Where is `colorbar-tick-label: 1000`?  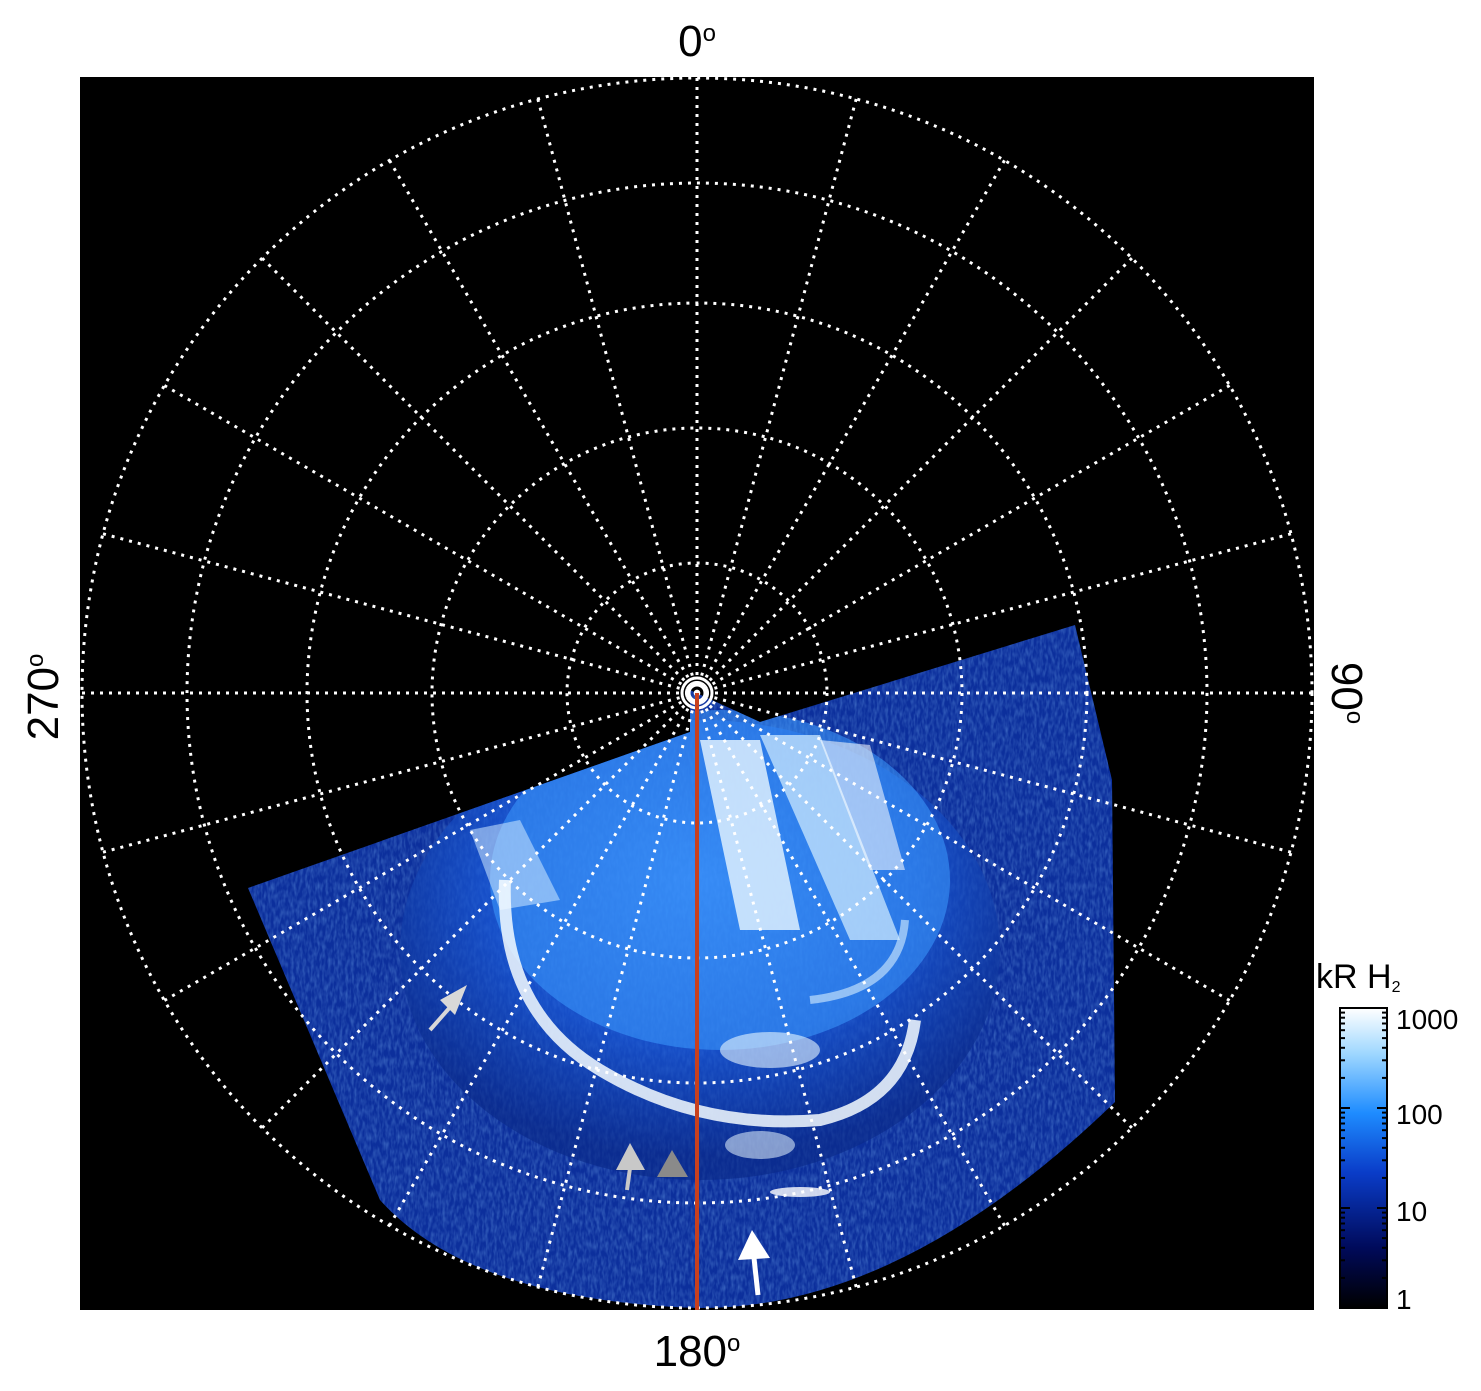 colorbar-tick-label: 1000 is located at coordinates (1427, 1019).